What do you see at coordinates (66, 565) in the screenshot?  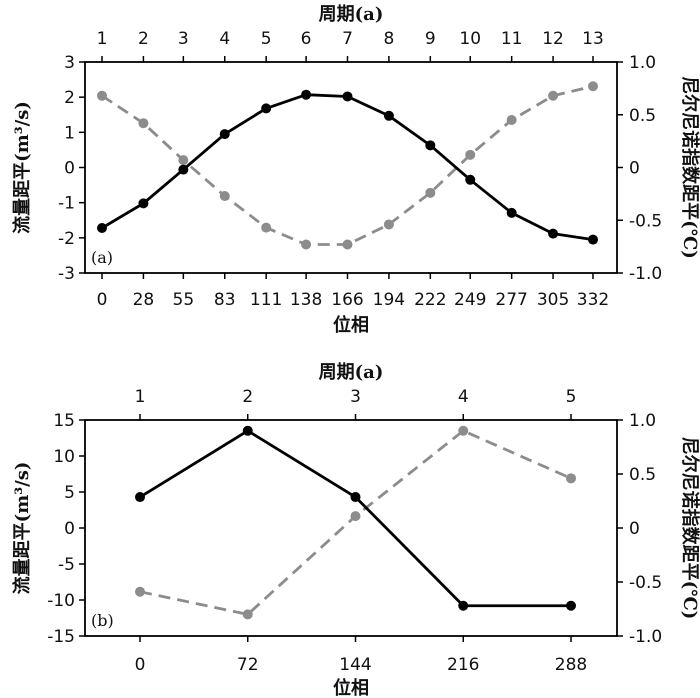 I see `y-tick-label: -5` at bounding box center [66, 565].